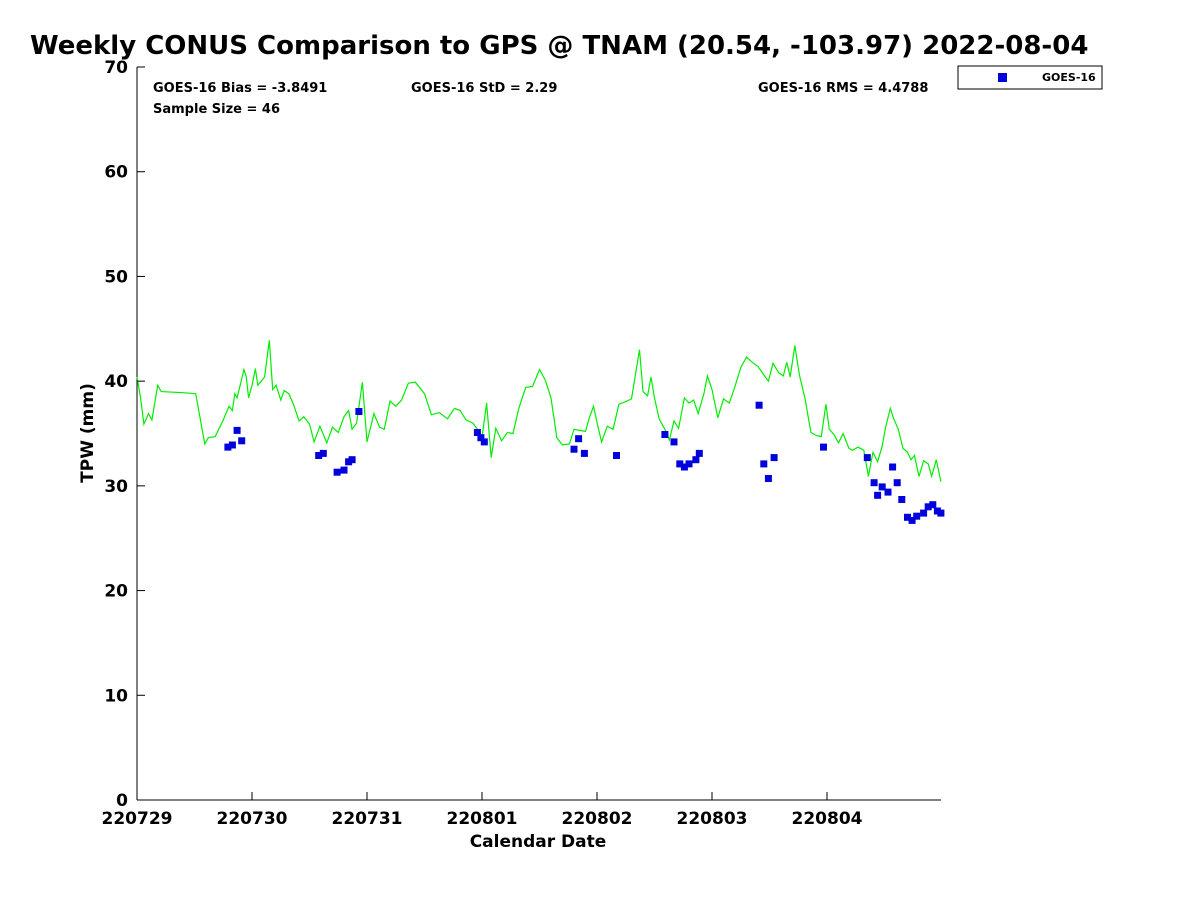 The width and height of the screenshot is (1200, 900). What do you see at coordinates (584, 462) in the screenshot?
I see `goes-marker-layer` at bounding box center [584, 462].